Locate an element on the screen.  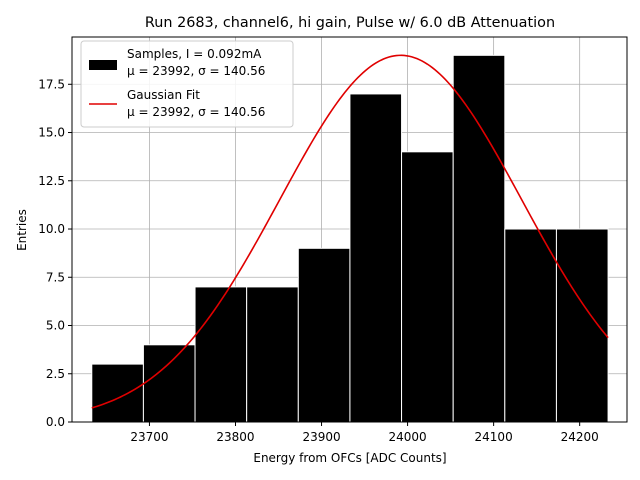
y-axis-ticks: 0.0 2.5 5.0 7.5 10.0 12.5 15.0 17.5 is located at coordinates (55, 253).